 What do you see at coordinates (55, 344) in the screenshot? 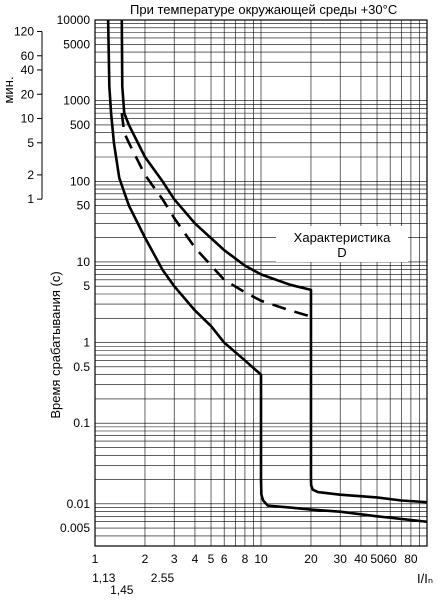
I see `y-axis-label: Время срабатывания (с)` at bounding box center [55, 344].